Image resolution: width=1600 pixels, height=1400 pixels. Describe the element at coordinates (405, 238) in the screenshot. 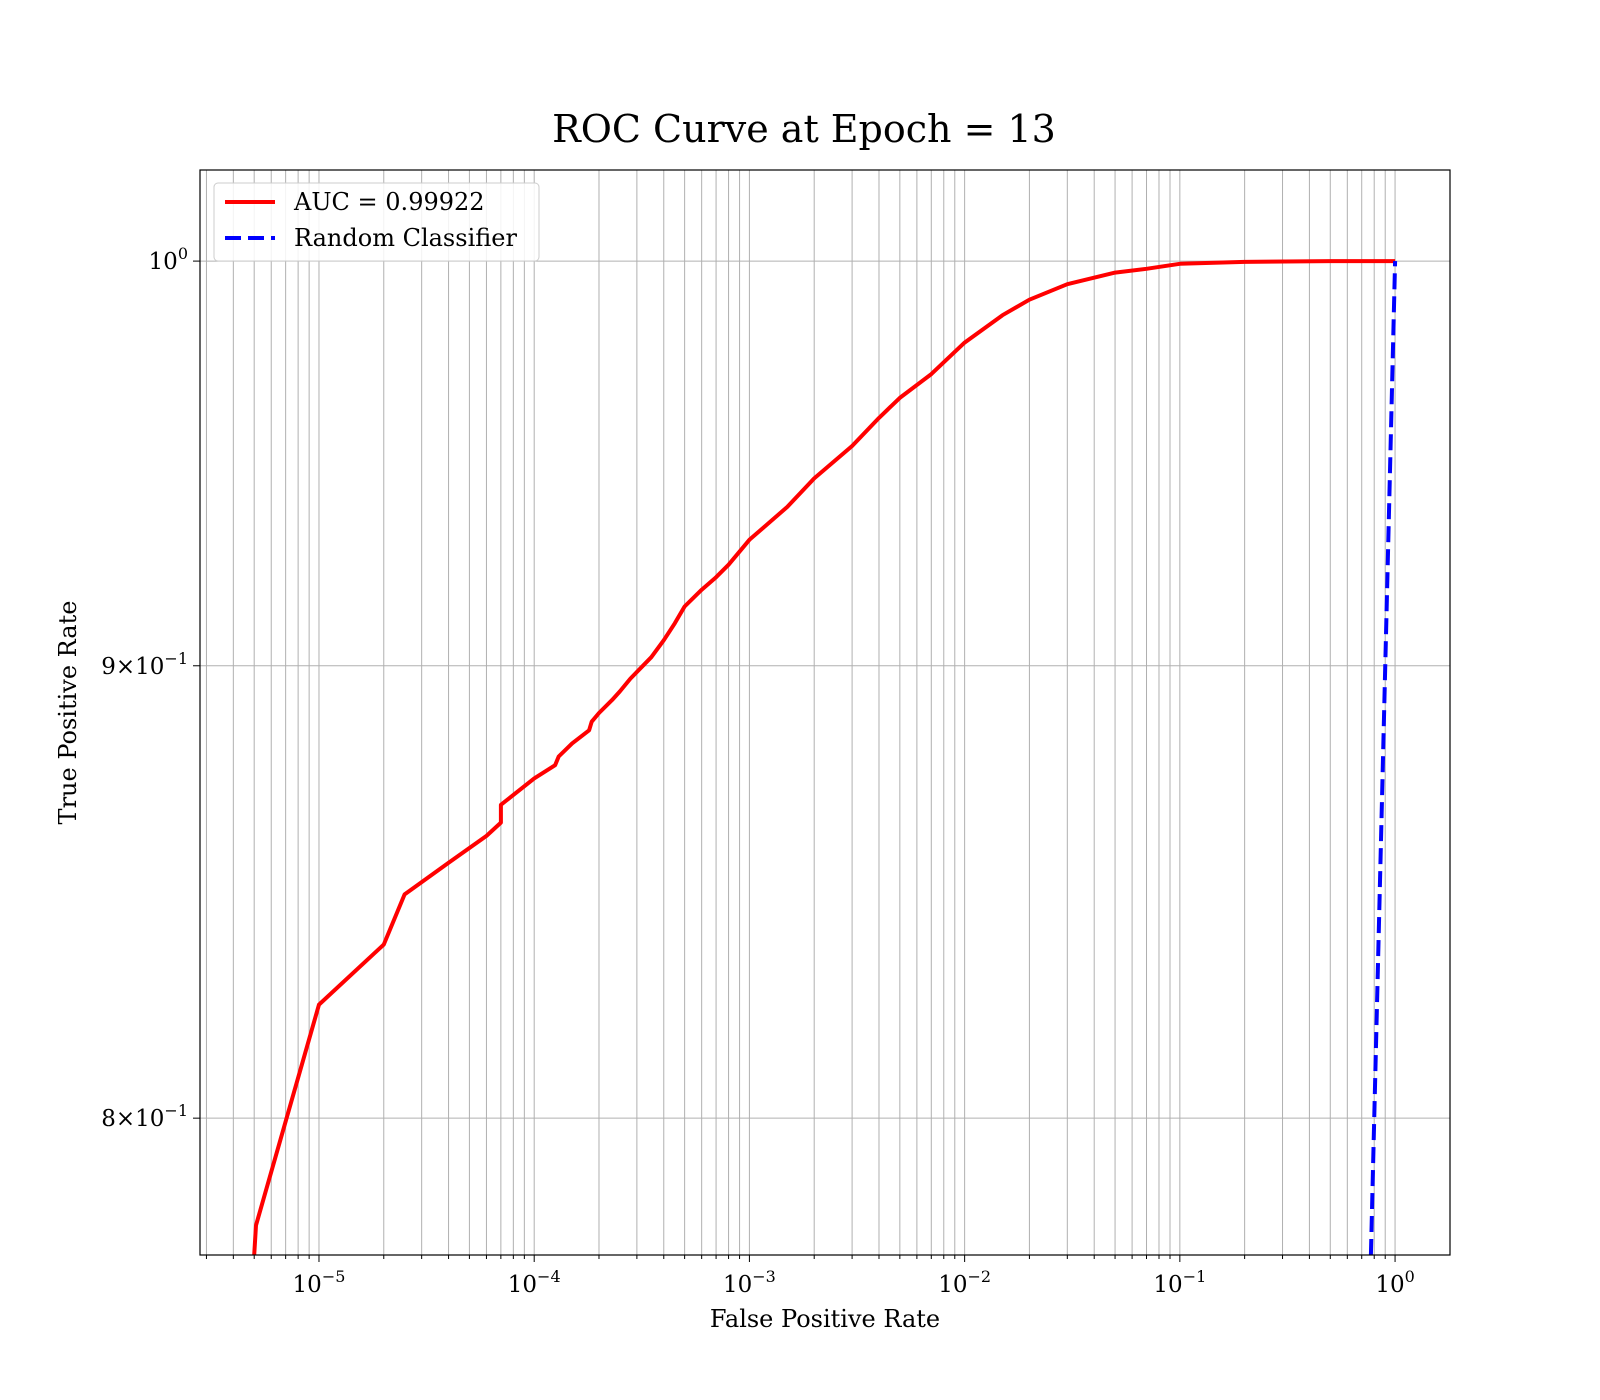

I see `legend-label-random-classifier: Random Classifier` at that location.